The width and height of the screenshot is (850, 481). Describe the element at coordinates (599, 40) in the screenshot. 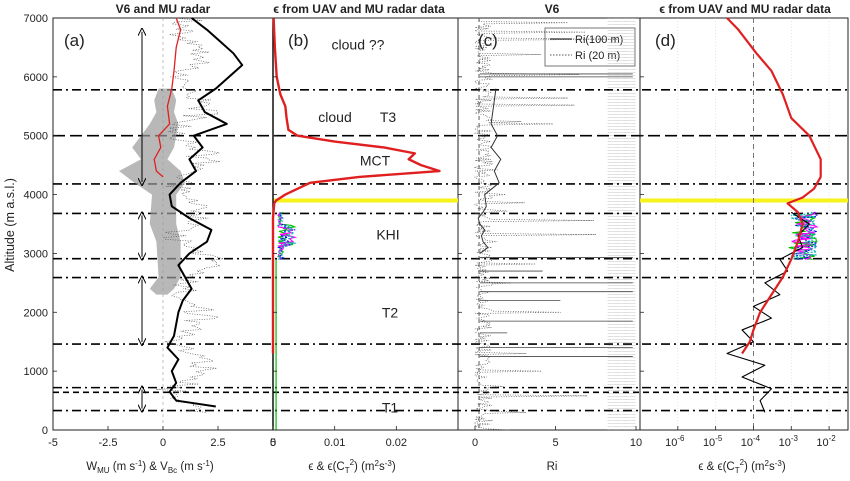

I see `legend-ri100: Ri(100 m)` at that location.